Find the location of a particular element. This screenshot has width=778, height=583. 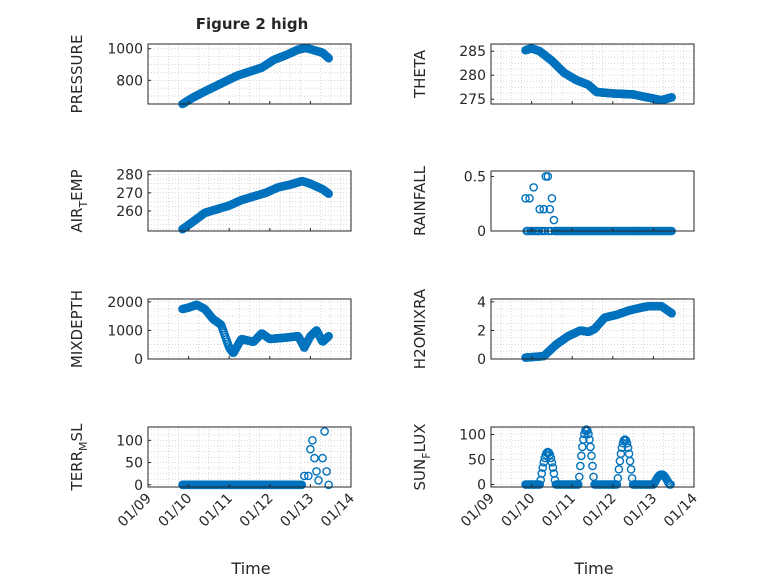

y-tick-label: 285 is located at coordinates (472, 52).